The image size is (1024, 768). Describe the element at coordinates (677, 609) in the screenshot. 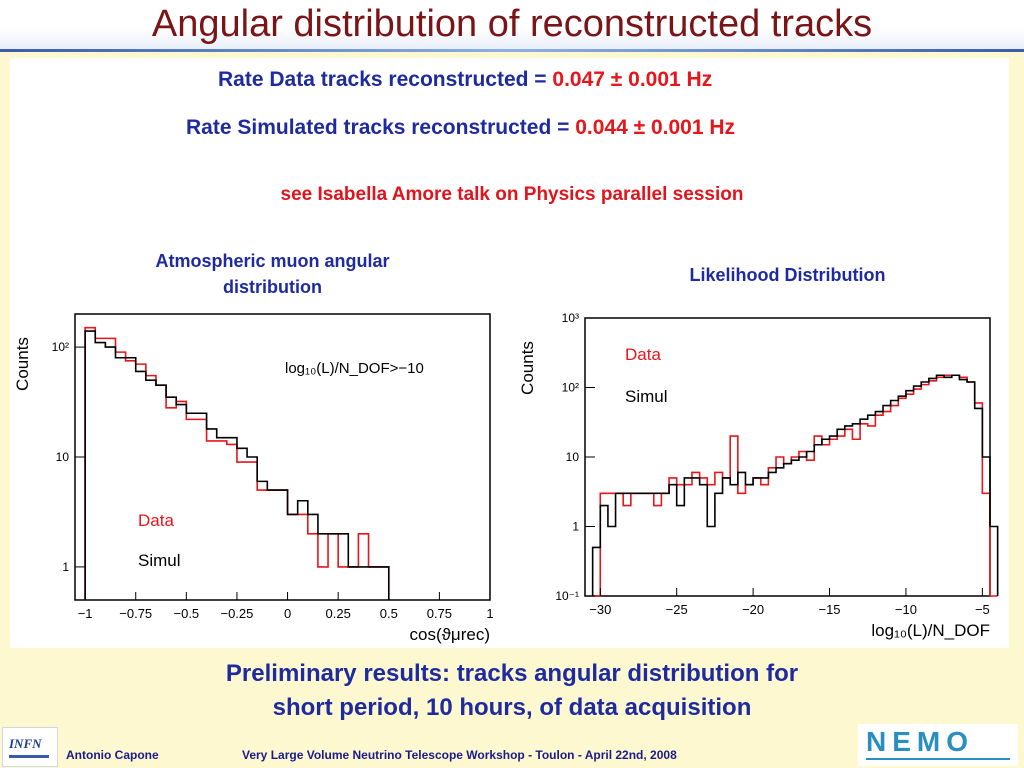

I see `x-tick-label: −25` at that location.